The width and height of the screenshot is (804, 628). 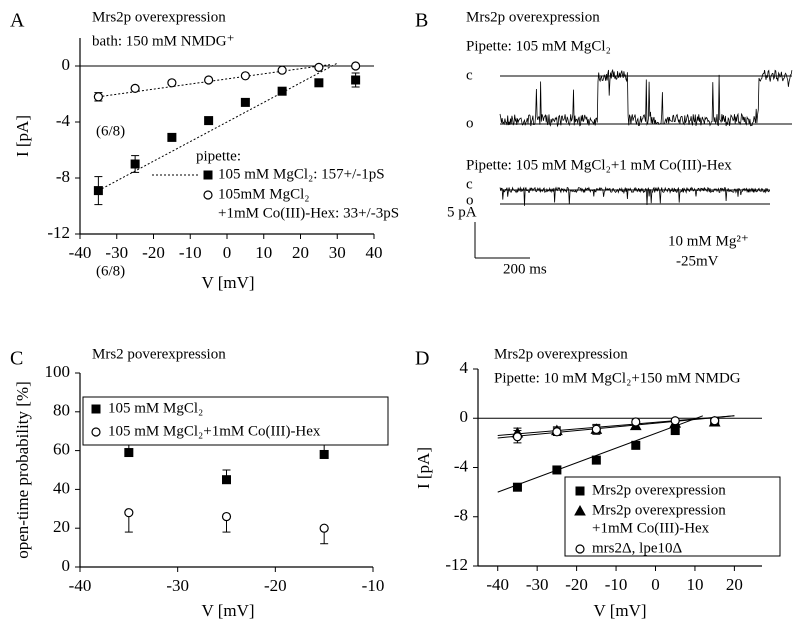 I want to click on y-tick-label: -8, so click(x=63, y=176).